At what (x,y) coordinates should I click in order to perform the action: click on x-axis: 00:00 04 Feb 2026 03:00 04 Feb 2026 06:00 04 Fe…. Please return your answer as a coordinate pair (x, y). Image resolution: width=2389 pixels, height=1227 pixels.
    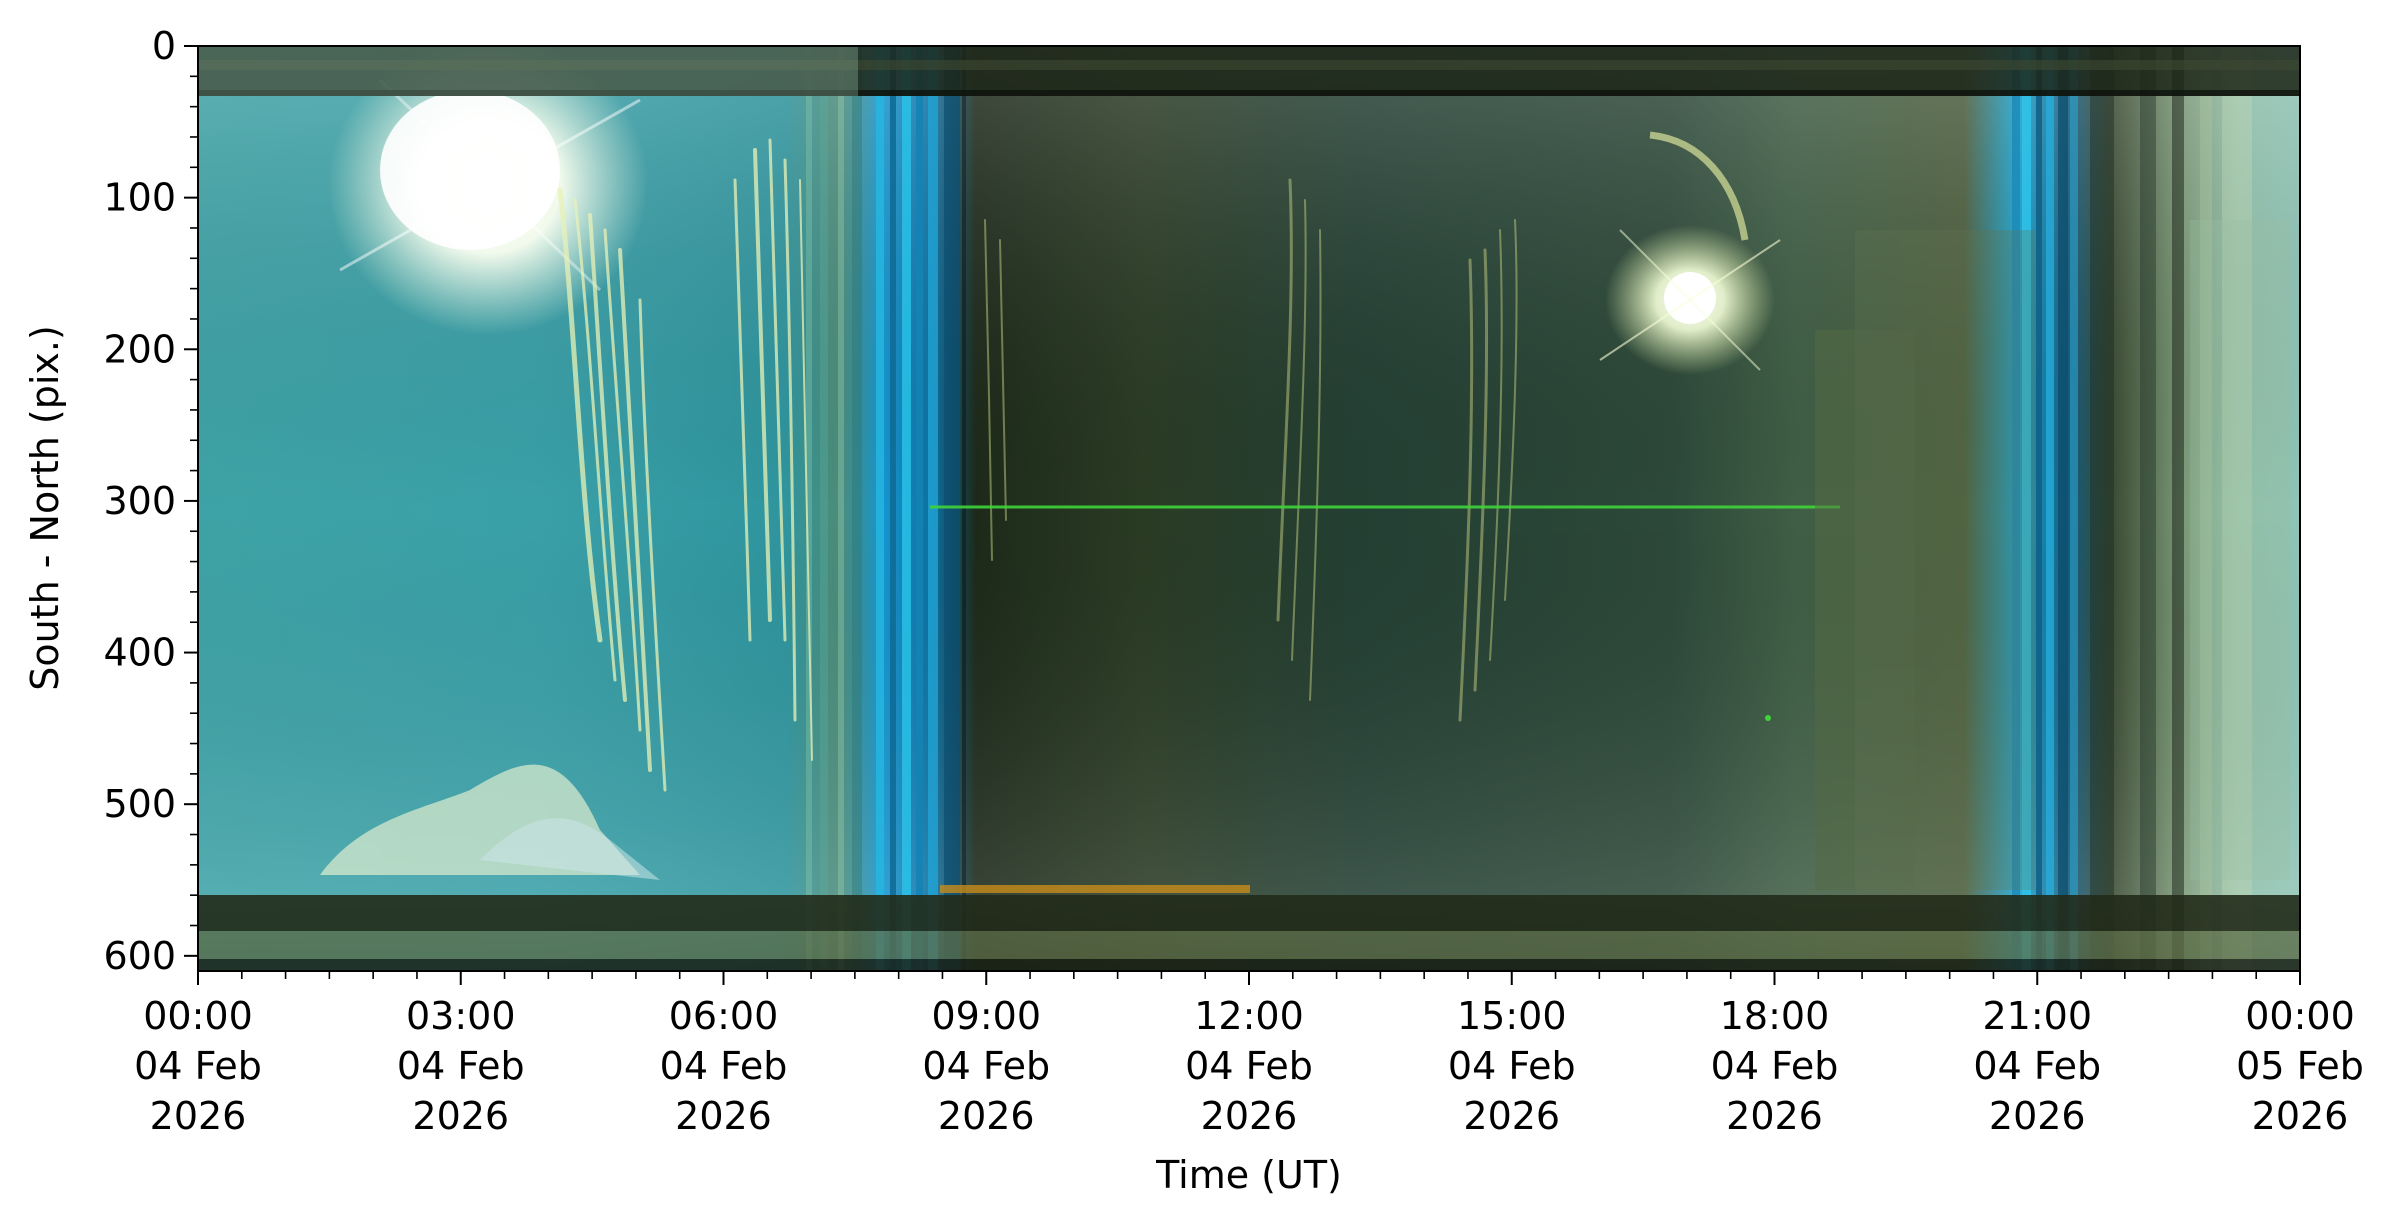
    Looking at the image, I should click on (1249, 1054).